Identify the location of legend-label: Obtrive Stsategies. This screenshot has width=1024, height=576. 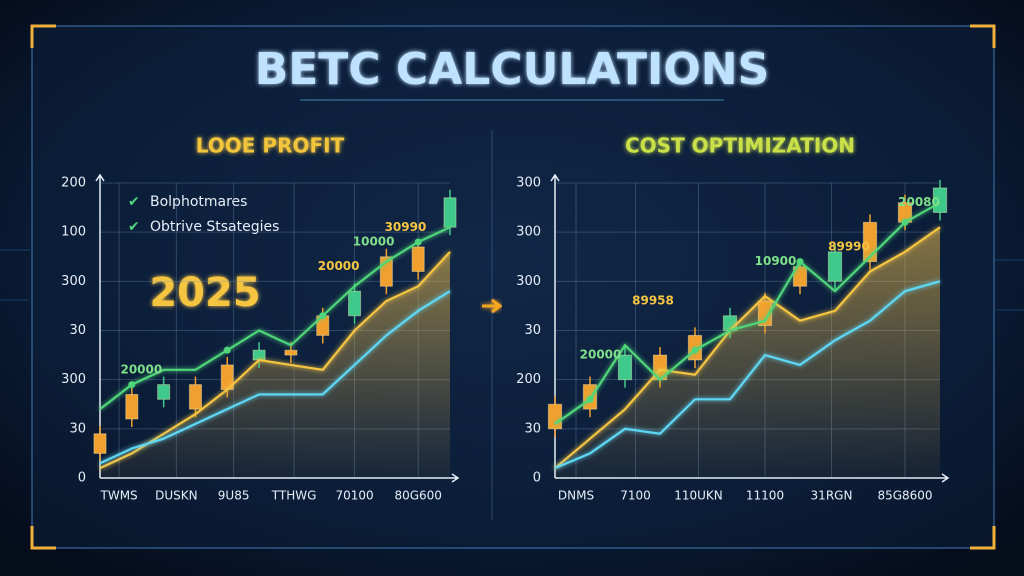
(214, 227).